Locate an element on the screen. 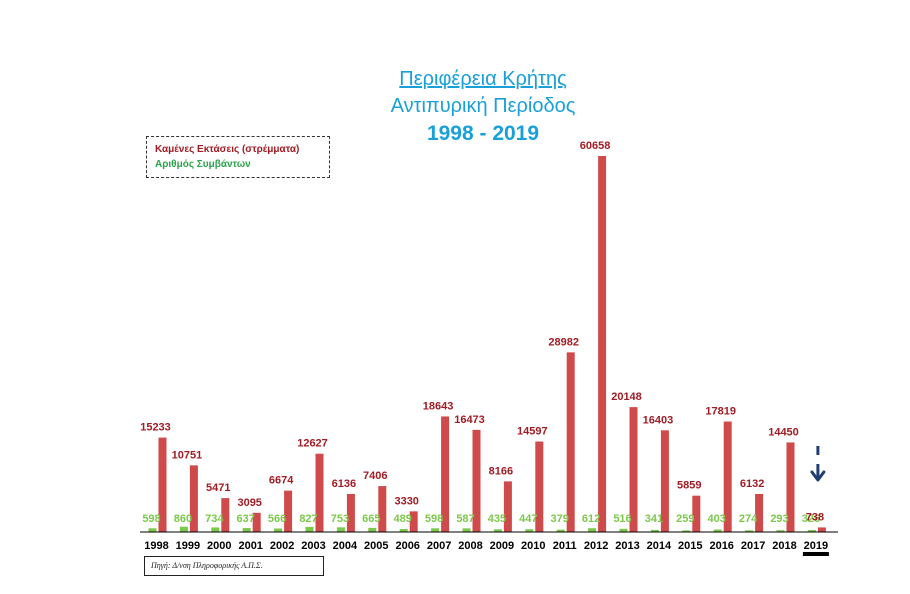 Image resolution: width=910 pixels, height=594 pixels. count-bar-2014 is located at coordinates (654, 530).